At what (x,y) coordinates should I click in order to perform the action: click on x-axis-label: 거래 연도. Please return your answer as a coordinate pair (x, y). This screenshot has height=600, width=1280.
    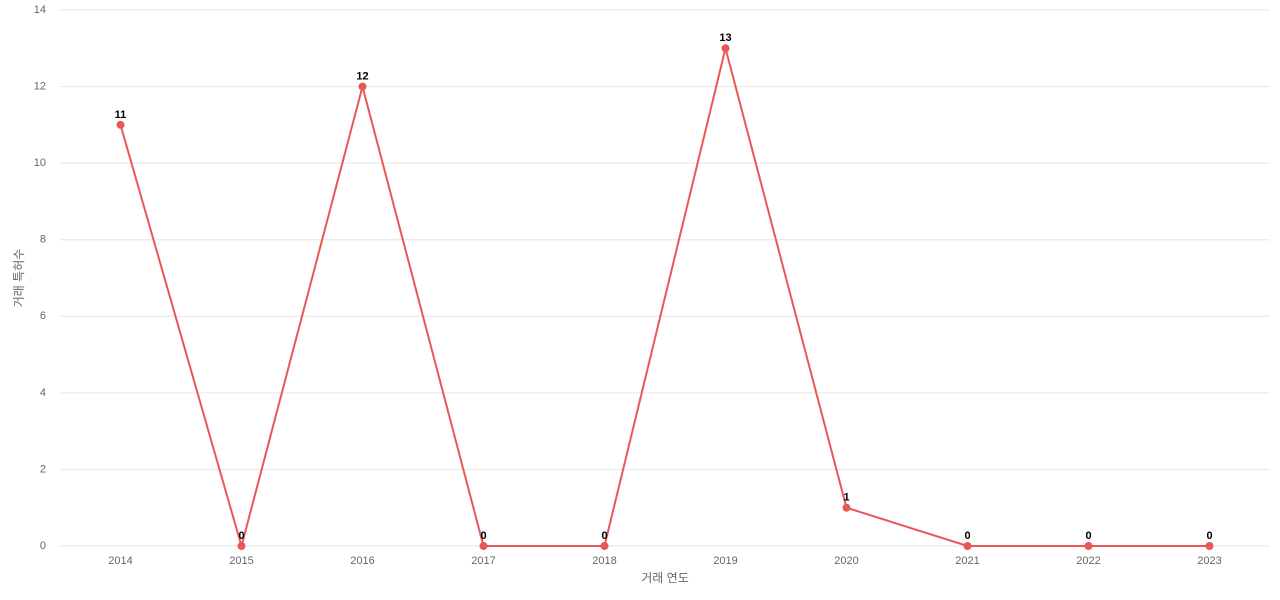
    Looking at the image, I should click on (665, 578).